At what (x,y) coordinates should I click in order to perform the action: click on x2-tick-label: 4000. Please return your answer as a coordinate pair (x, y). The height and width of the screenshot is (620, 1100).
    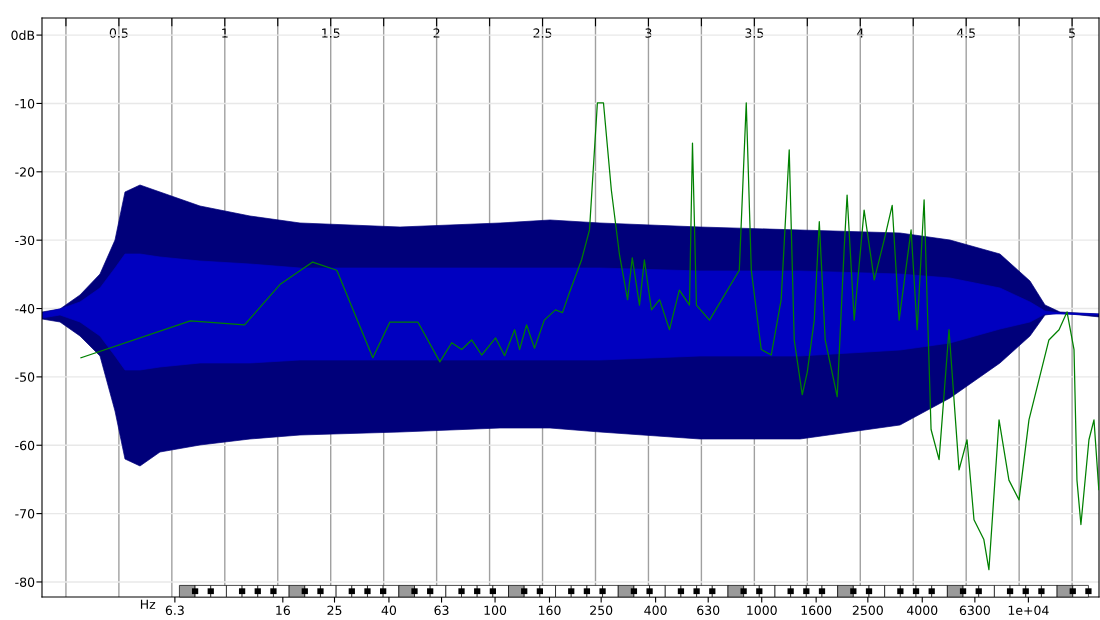
    Looking at the image, I should click on (922, 610).